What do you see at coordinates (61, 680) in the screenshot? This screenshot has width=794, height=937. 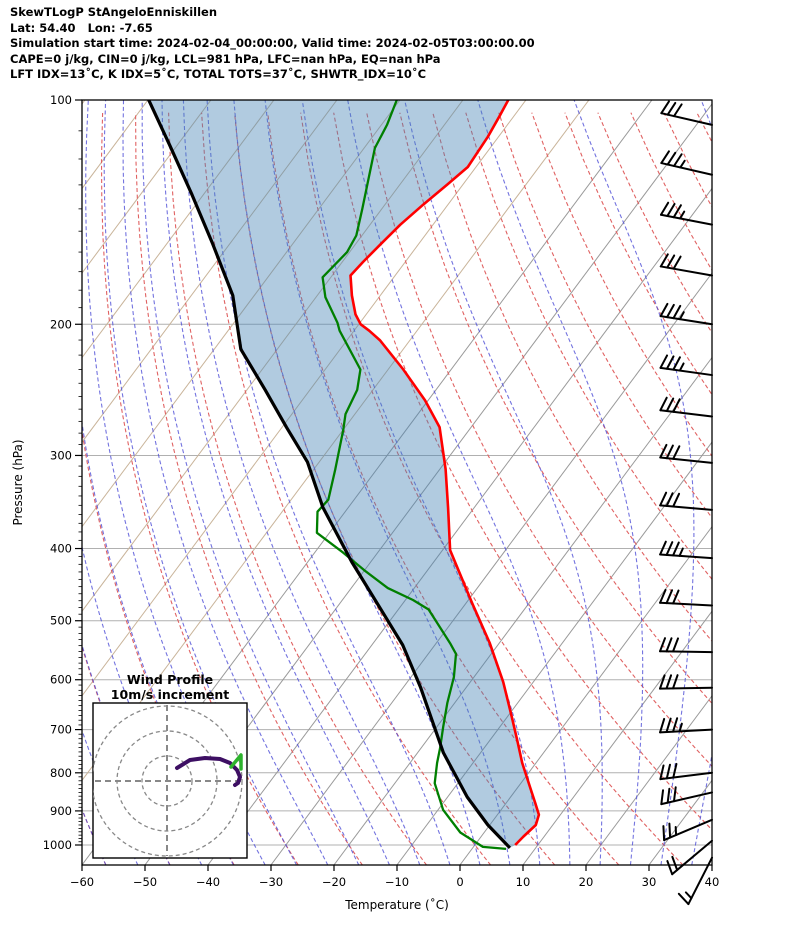 I see `pressure-tick-label: 600` at bounding box center [61, 680].